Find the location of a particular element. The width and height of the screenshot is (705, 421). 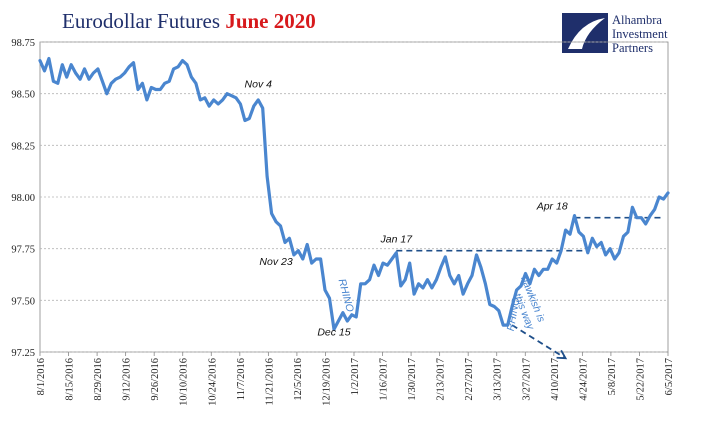

y-tick-label: 98.75 is located at coordinates (23, 43).